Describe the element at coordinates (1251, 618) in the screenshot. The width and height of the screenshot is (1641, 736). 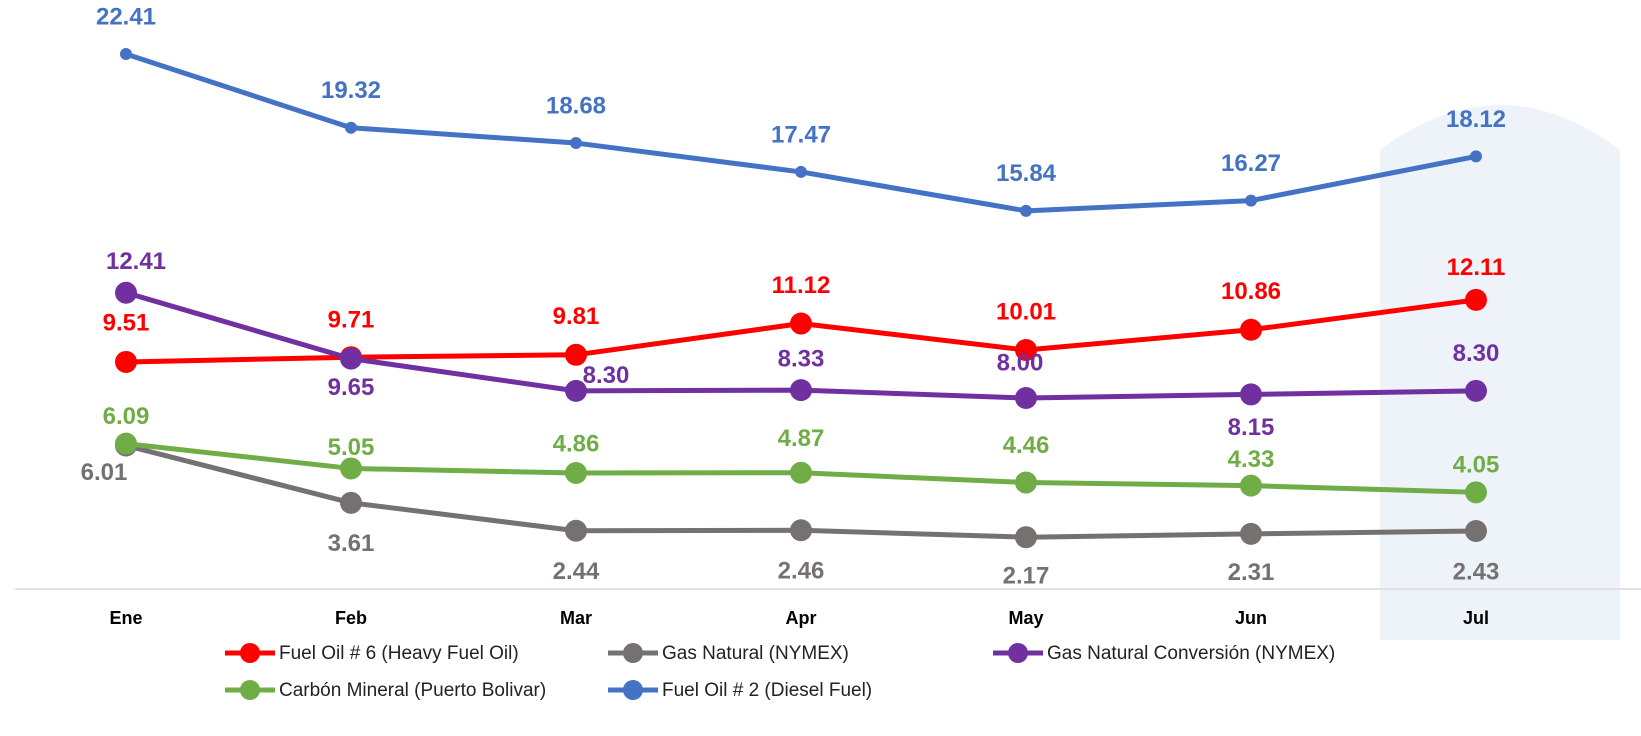
I see `x-tick-label: Jun` at that location.